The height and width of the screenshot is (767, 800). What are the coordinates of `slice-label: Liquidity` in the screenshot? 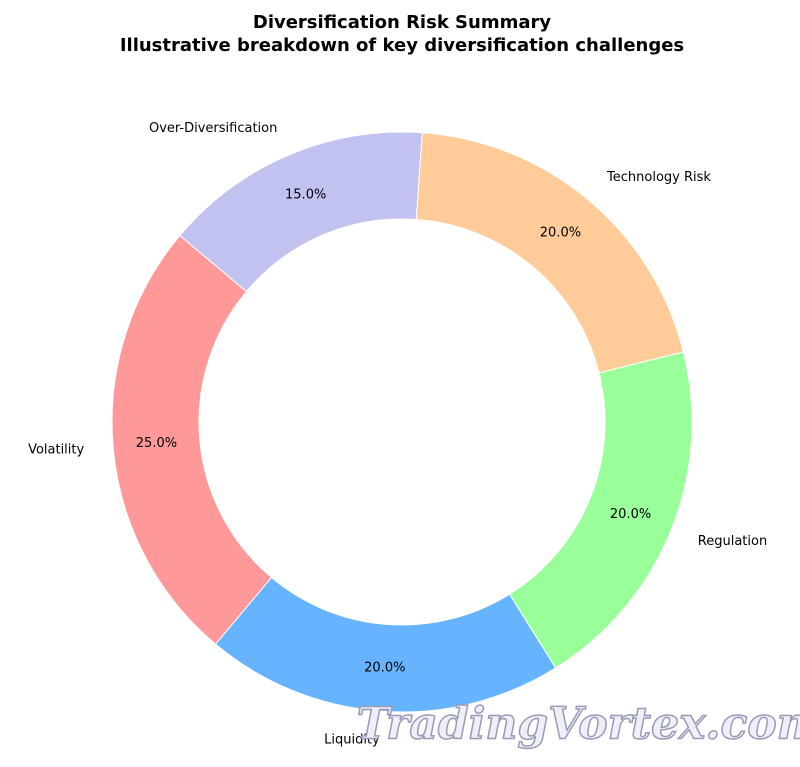 It's located at (352, 740).